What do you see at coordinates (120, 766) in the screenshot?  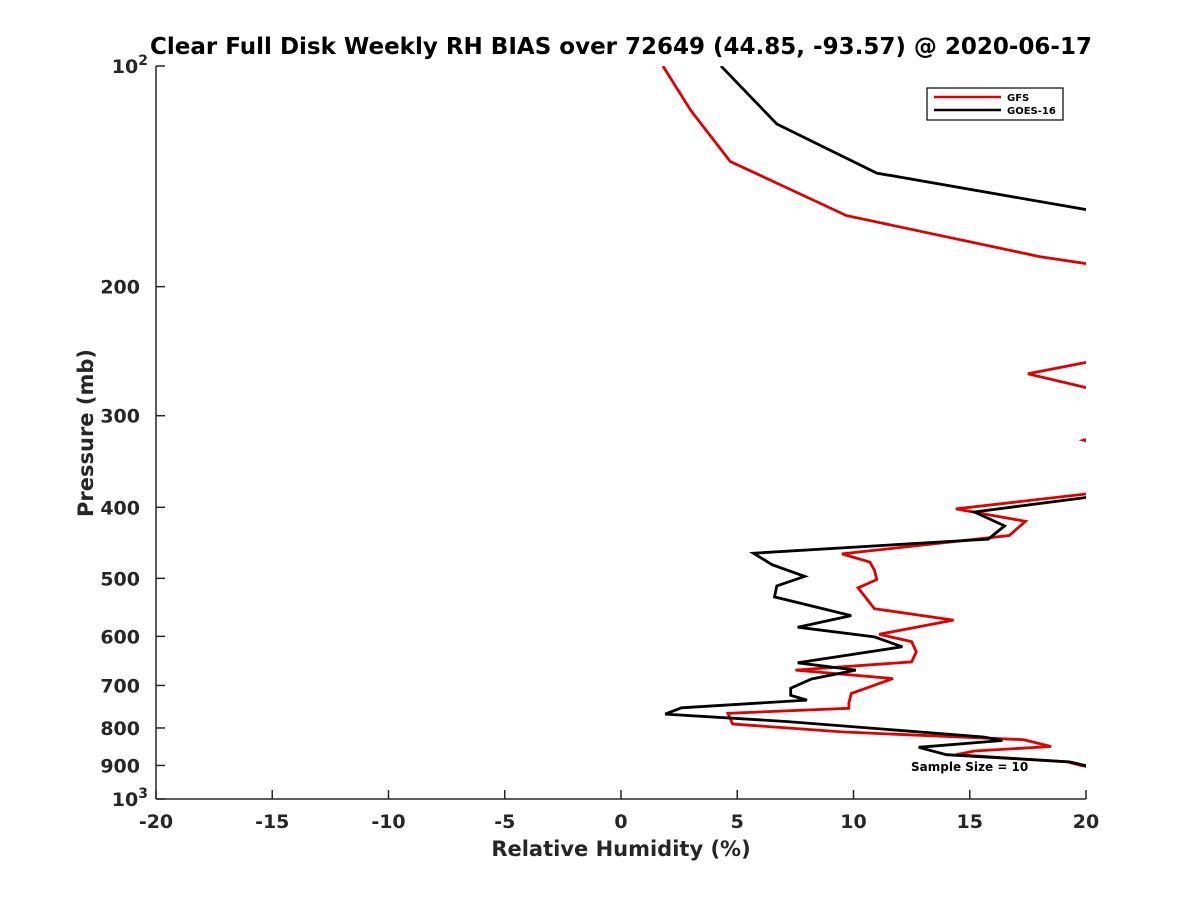 I see `y-tick-label: 900` at bounding box center [120, 766].